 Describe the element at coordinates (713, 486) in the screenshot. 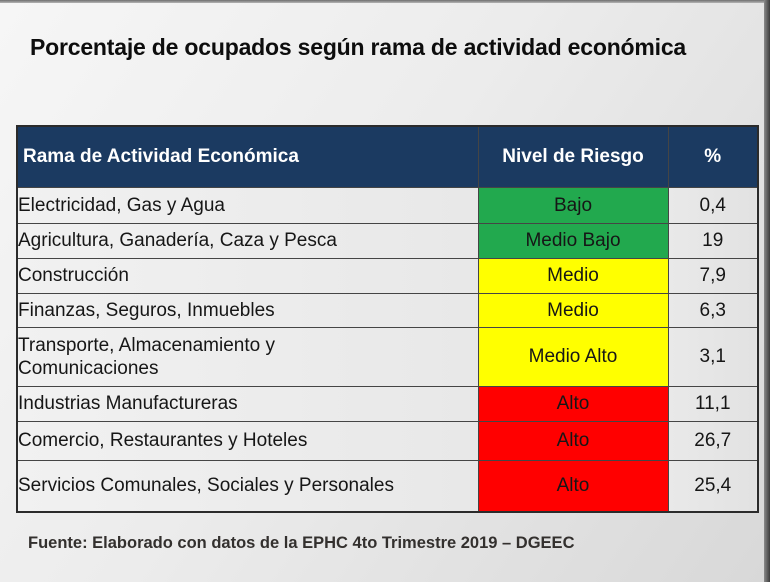

I see `percent-cell: 25,4` at that location.